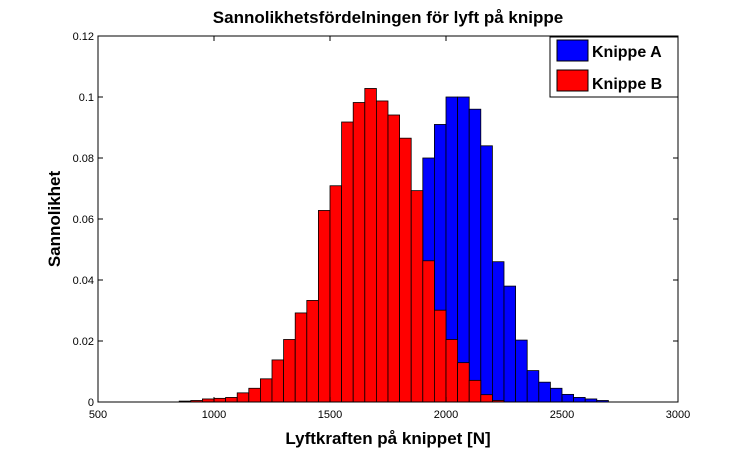 This screenshot has height=451, width=750. What do you see at coordinates (54, 218) in the screenshot?
I see `y-axis-label: Sannolikhet` at bounding box center [54, 218].